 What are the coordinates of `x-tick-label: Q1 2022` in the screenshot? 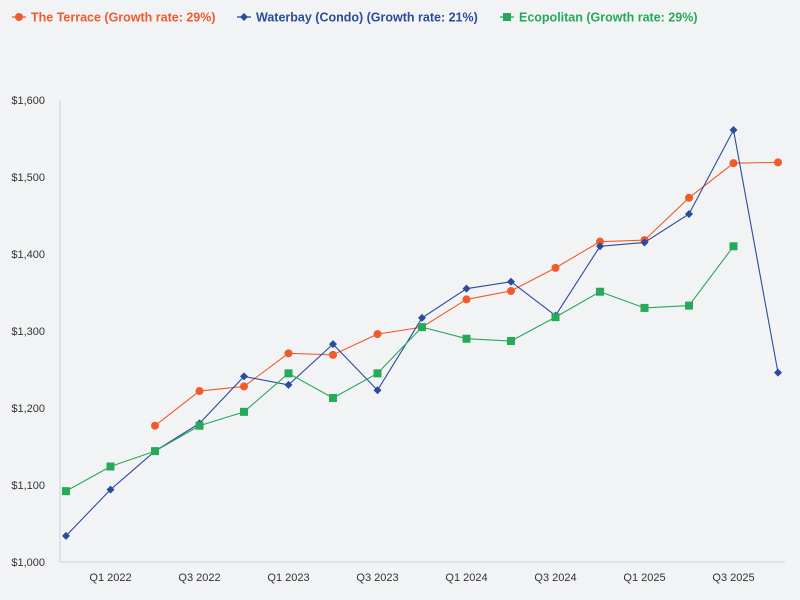 It's located at (110, 578).